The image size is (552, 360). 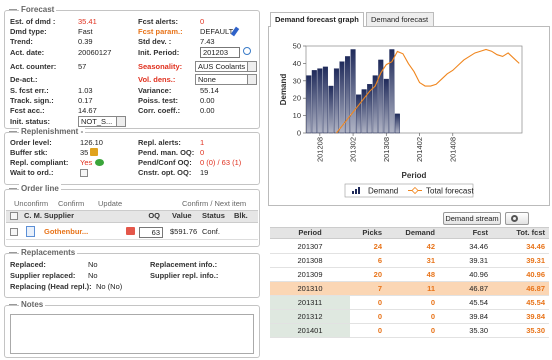 What do you see at coordinates (207, 41) in the screenshot?
I see `field-value: 7.43` at bounding box center [207, 41].